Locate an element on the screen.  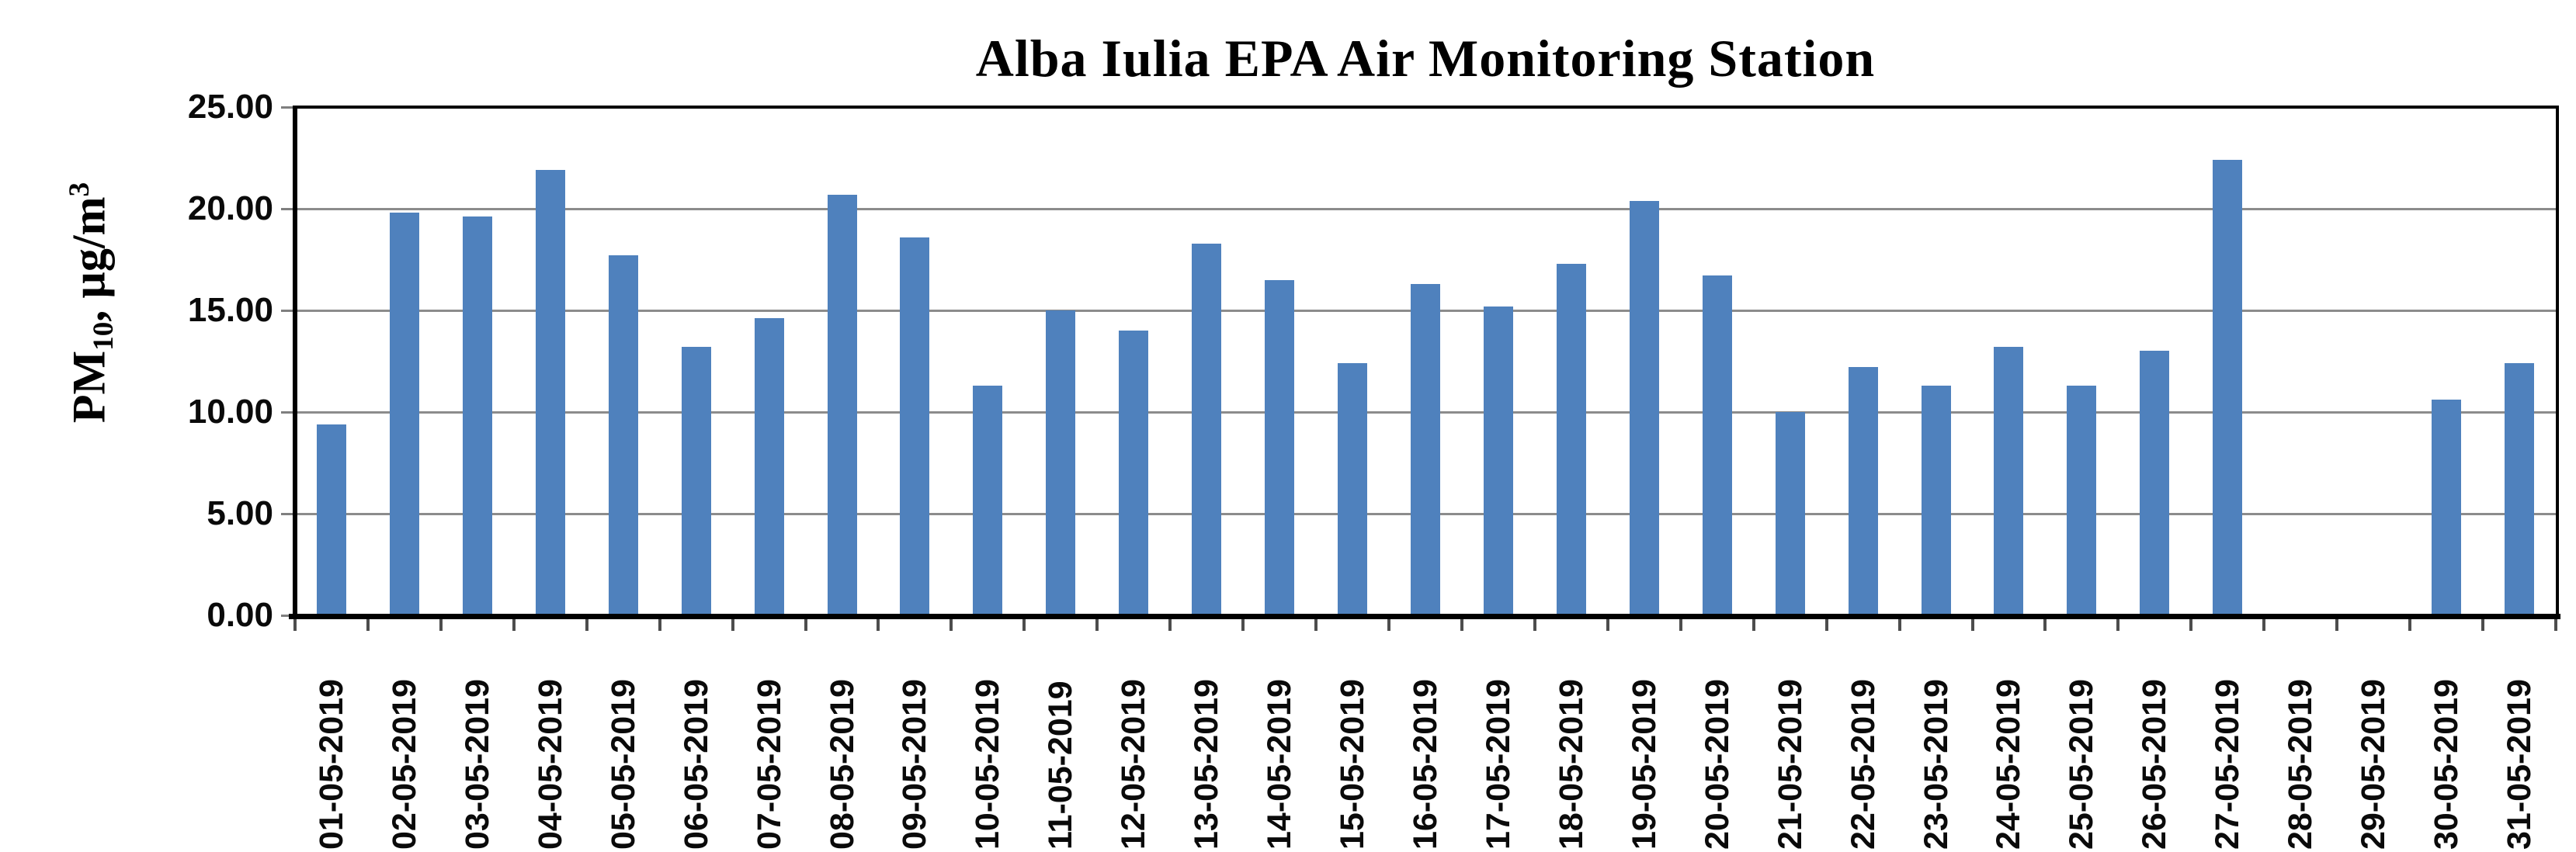
x-axis-tick-label: 02-05-2019 is located at coordinates (404, 764).